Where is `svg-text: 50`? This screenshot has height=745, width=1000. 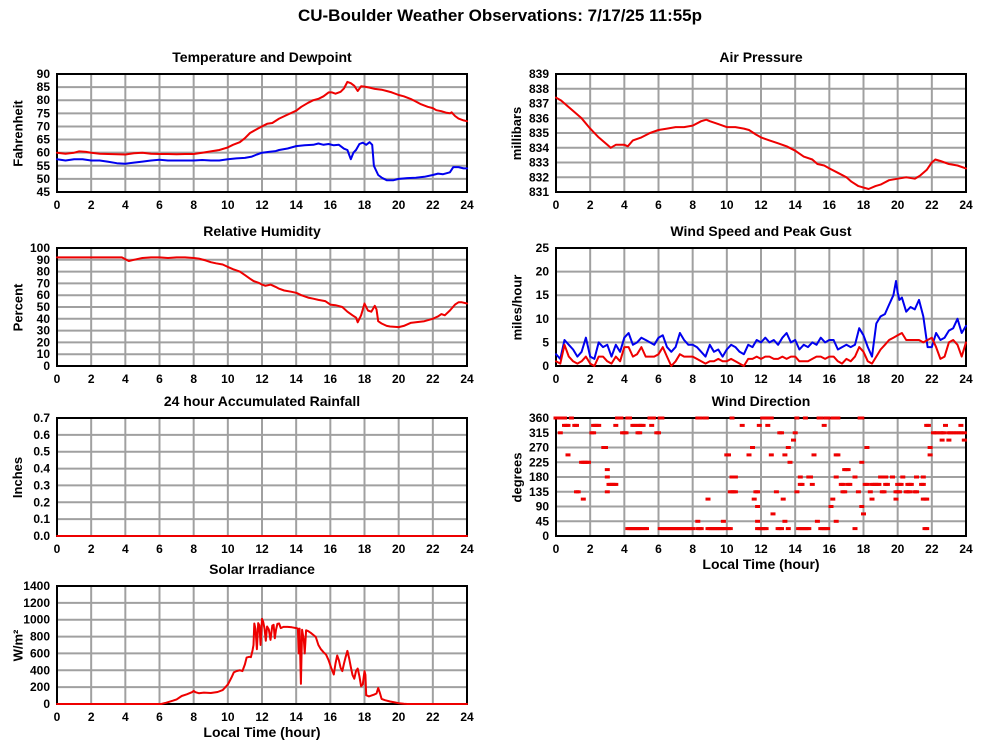
svg-text: 50 is located at coordinates (44, 179).